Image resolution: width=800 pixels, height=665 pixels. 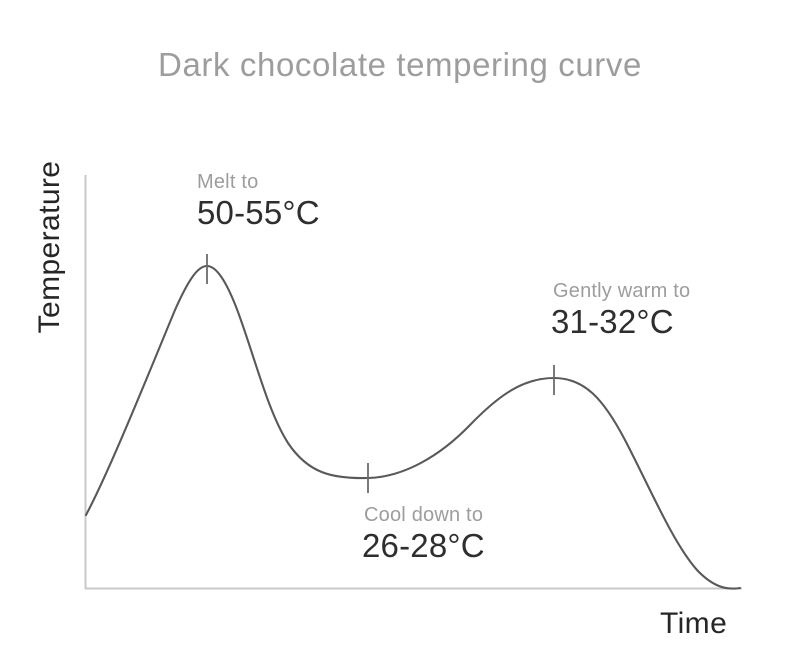 I want to click on annotation-warm-value: 31-32°C, so click(x=612, y=321).